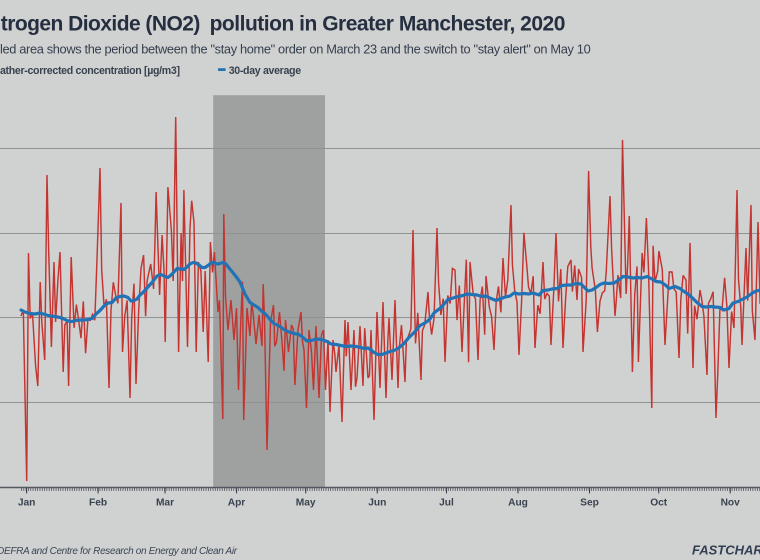  What do you see at coordinates (100, 24) in the screenshot?
I see `svg-text: trogen Dioxide (NO2)` at bounding box center [100, 24].